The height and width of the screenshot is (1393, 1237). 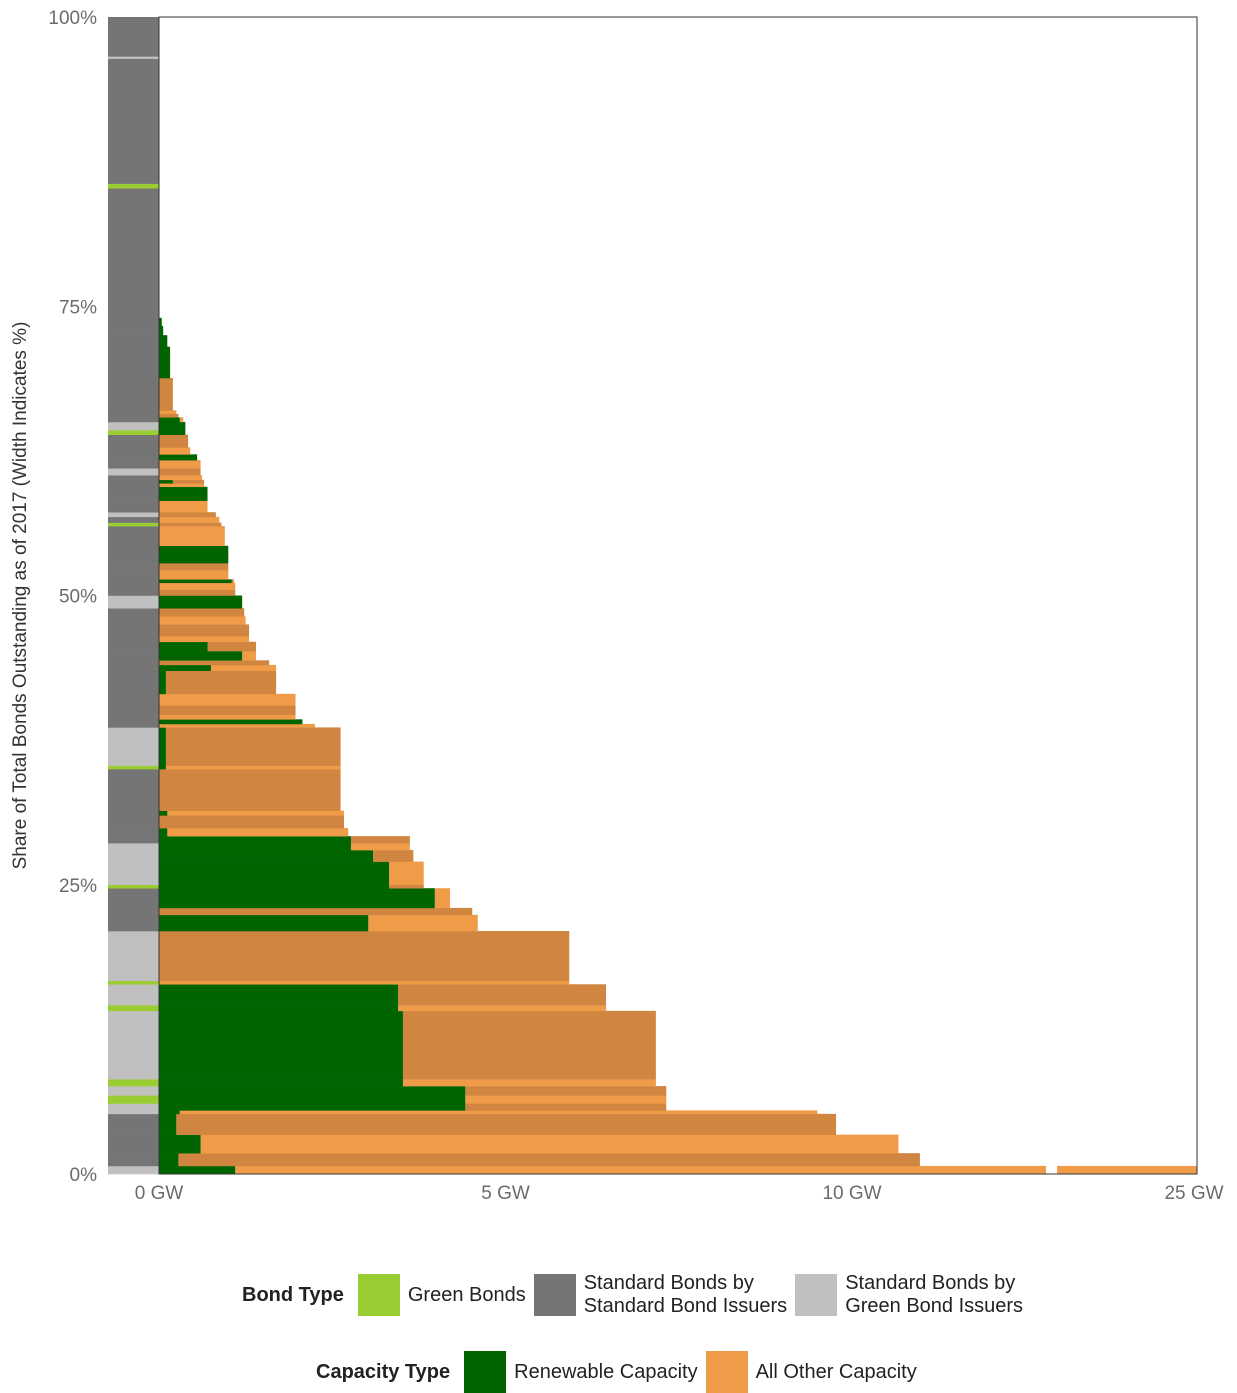 What do you see at coordinates (485, 1372) in the screenshot?
I see `legend-swatch-renewable` at bounding box center [485, 1372].